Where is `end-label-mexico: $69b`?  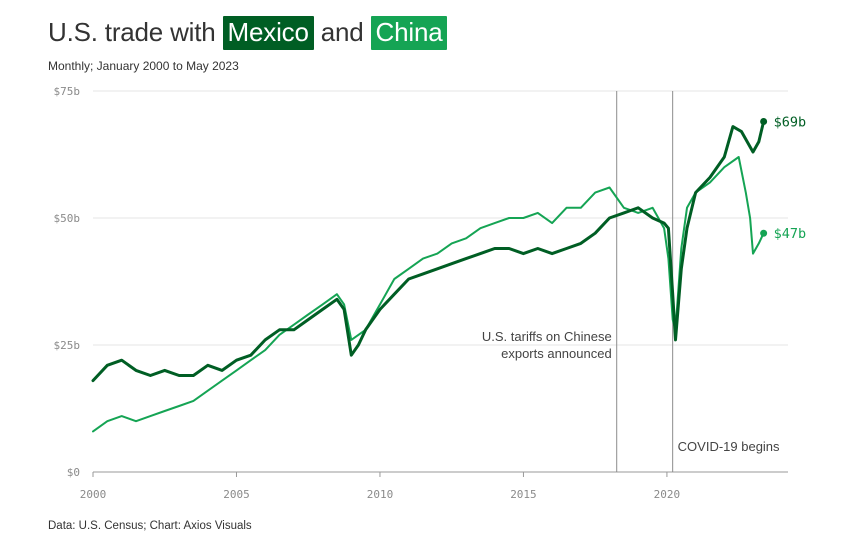 end-label-mexico: $69b is located at coordinates (790, 122).